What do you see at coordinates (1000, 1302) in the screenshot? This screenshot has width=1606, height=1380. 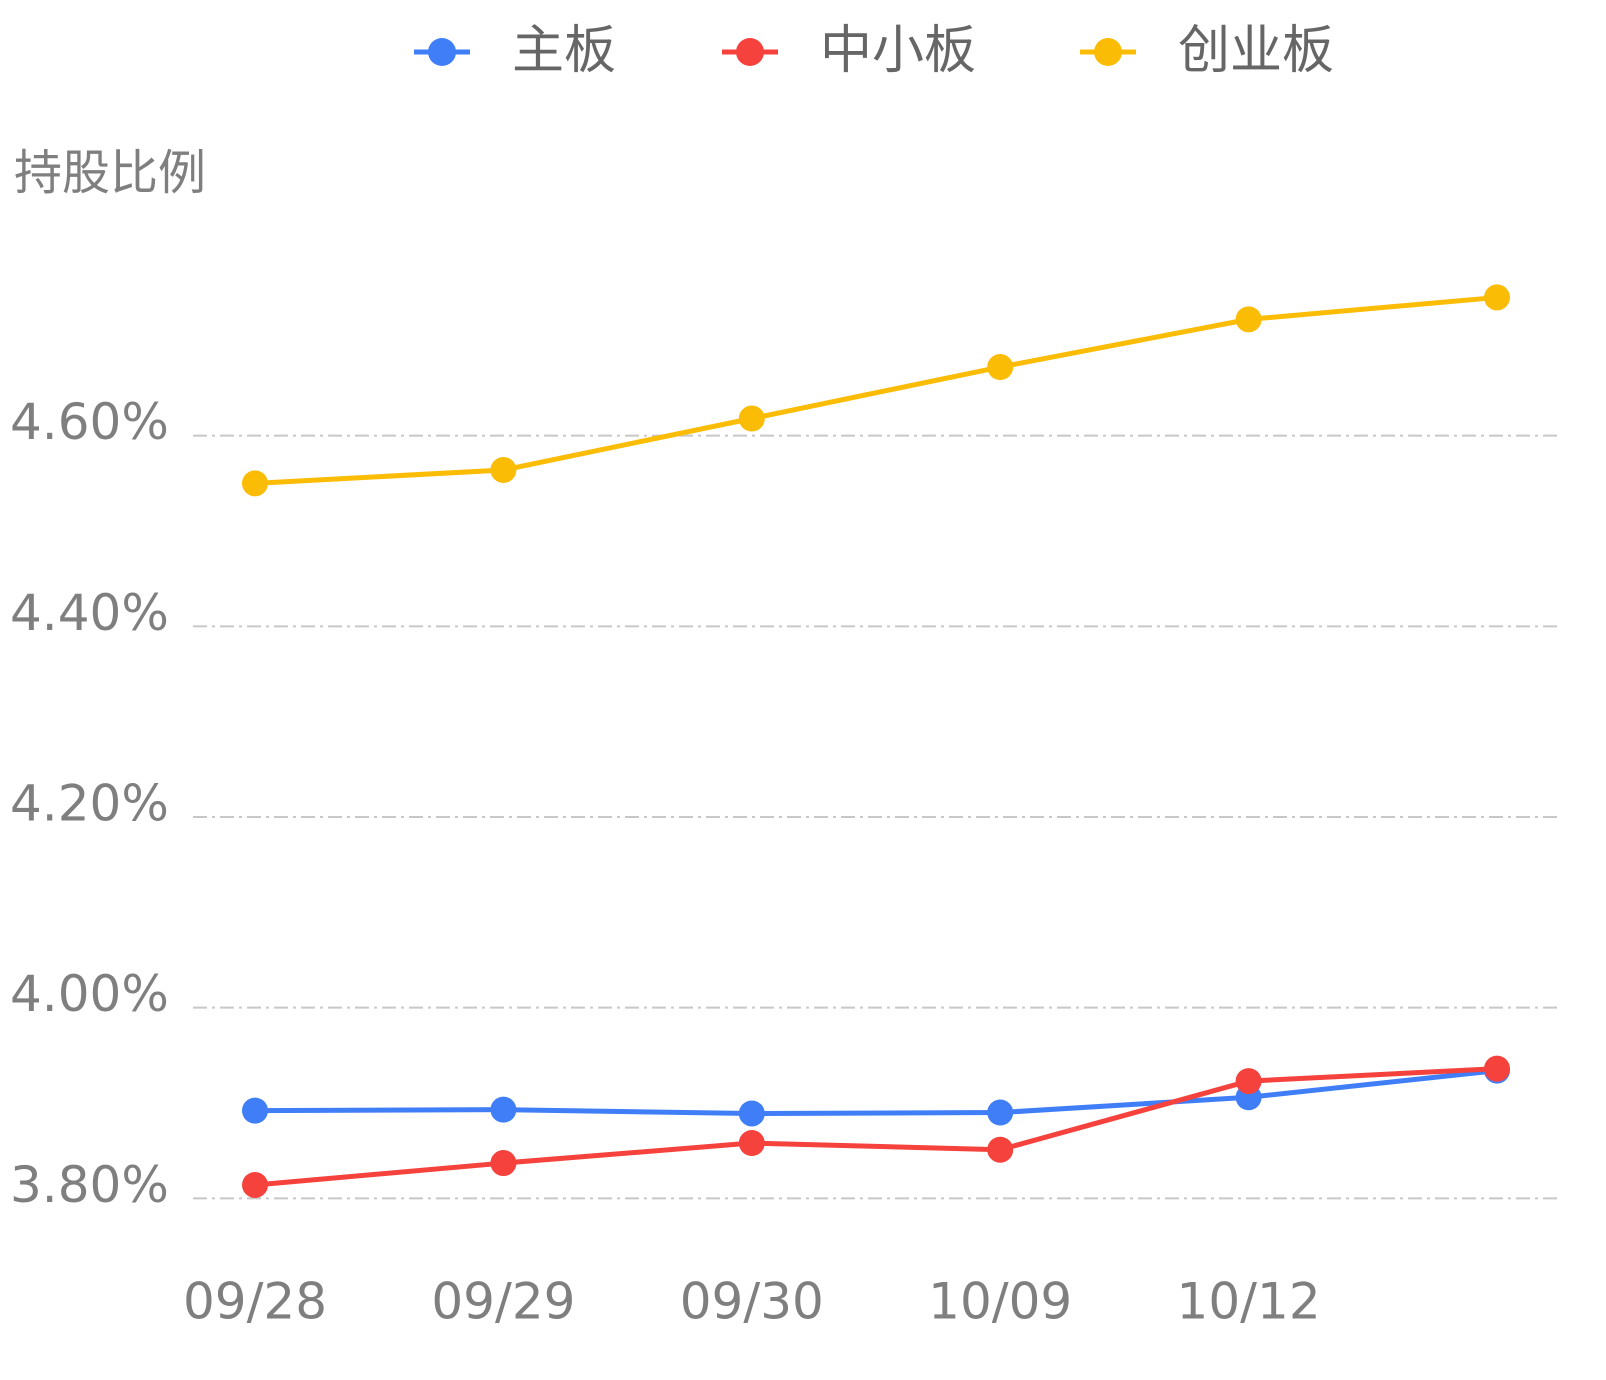 I see `x-tick-label: 10/09` at bounding box center [1000, 1302].